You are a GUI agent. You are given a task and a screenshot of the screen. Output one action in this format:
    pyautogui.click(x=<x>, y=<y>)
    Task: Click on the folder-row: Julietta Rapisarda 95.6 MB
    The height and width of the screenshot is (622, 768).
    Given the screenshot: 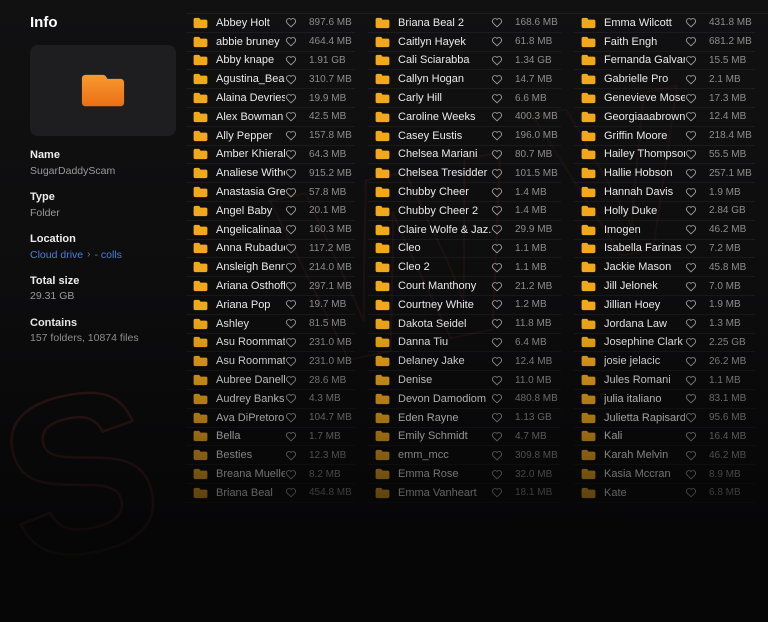 What is the action you would take?
    pyautogui.click(x=664, y=418)
    